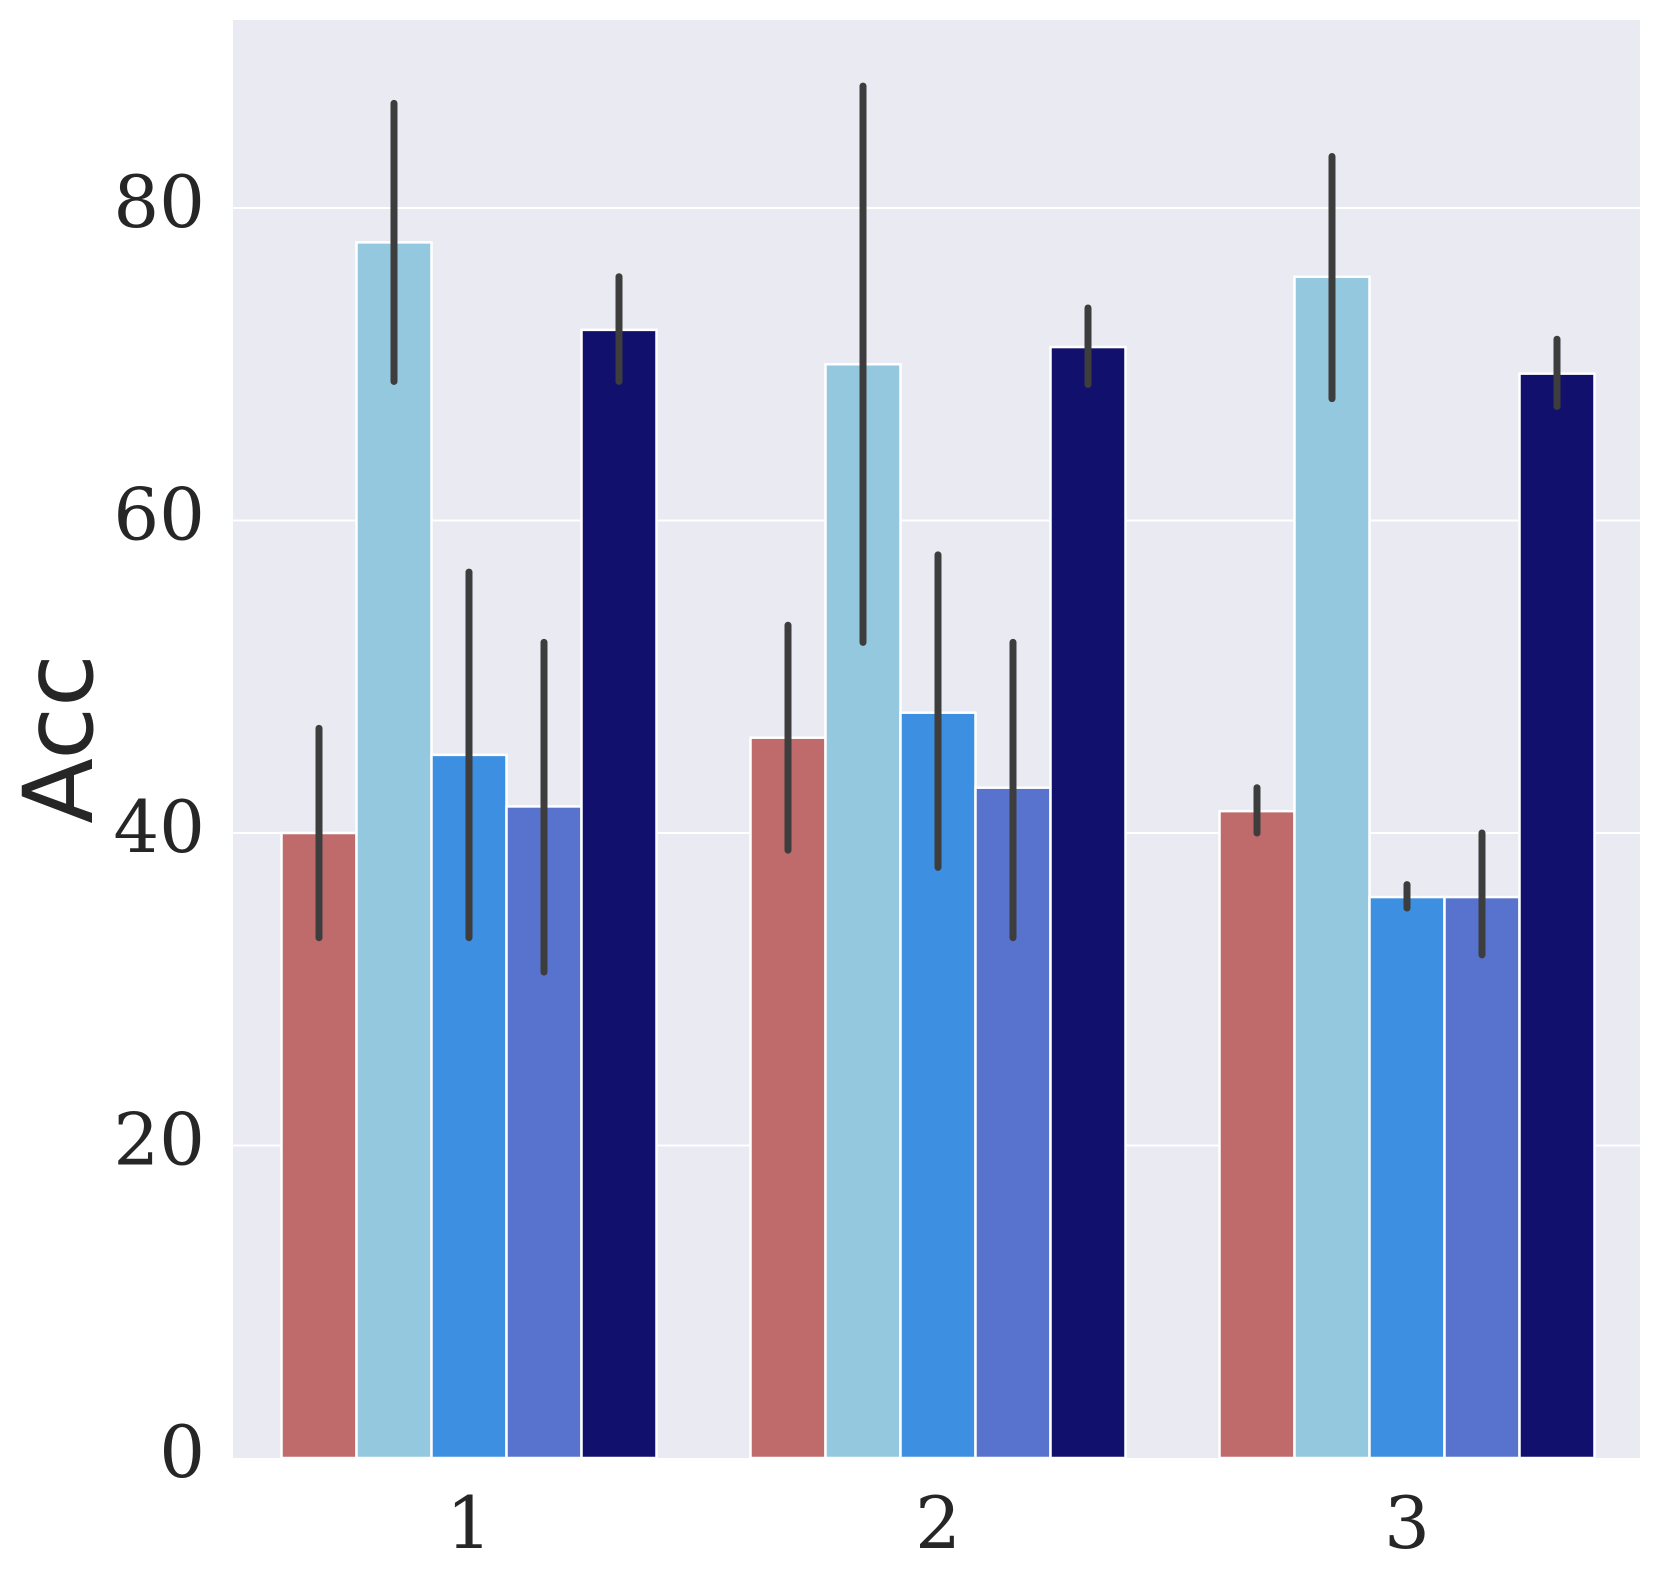 The width and height of the screenshot is (1661, 1586). I want to click on y-tick-label: 60, so click(159, 515).